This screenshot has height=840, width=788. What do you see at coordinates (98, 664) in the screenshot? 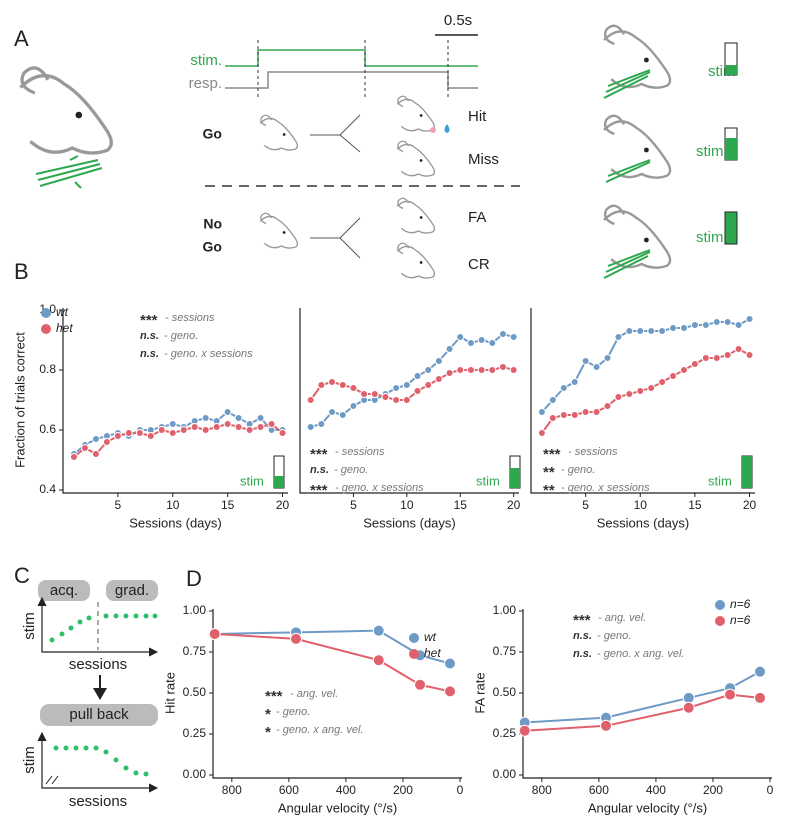
I see `schematic-xlabel: sessions` at bounding box center [98, 664].